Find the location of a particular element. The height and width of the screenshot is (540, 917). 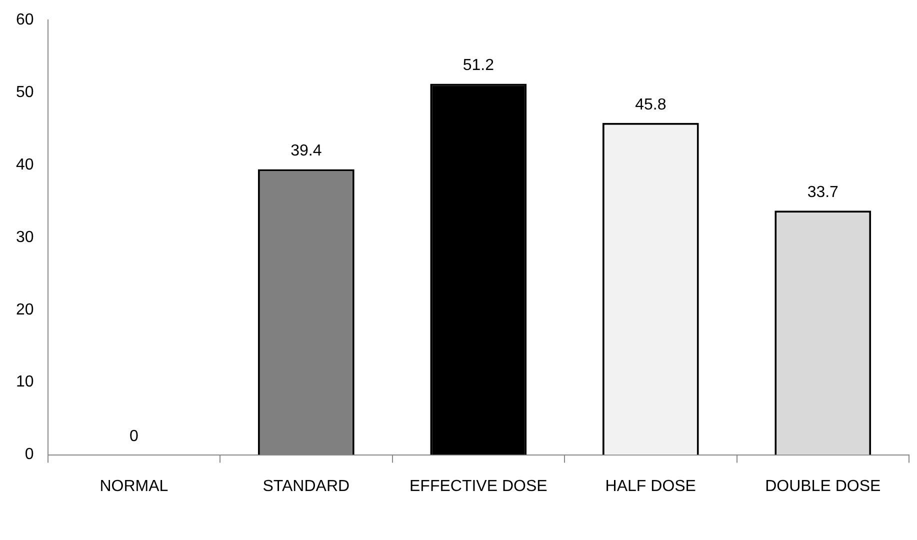

y-tick-label: 40 is located at coordinates (25, 165).